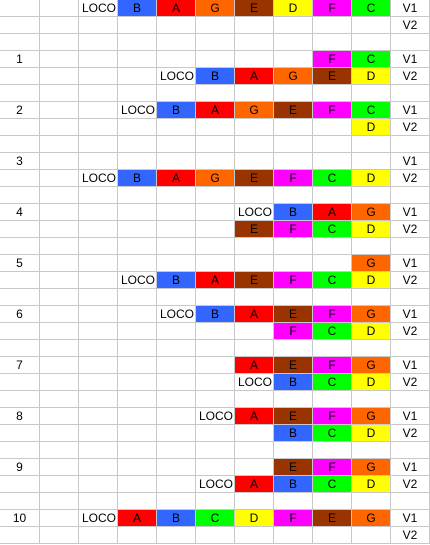 The width and height of the screenshot is (430, 545). I want to click on wagon-cell-d: D, so click(371, 280).